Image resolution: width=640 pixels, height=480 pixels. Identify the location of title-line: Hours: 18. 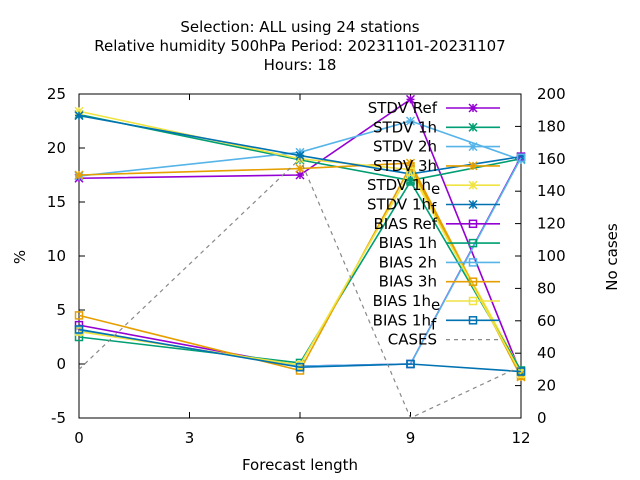
(300, 65).